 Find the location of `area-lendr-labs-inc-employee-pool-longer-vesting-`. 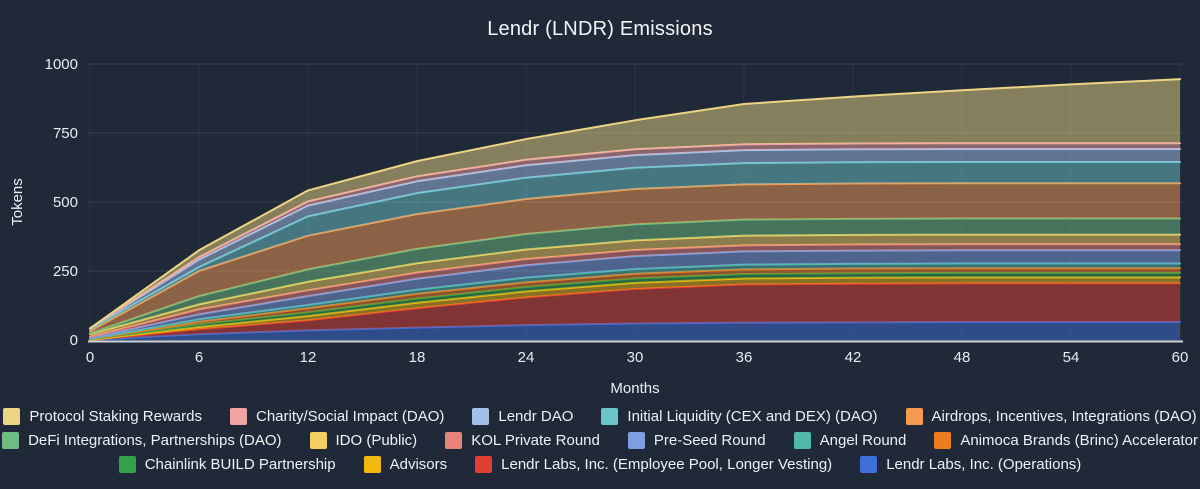

area-lendr-labs-inc-employee-pool-longer-vesting- is located at coordinates (635, 311).